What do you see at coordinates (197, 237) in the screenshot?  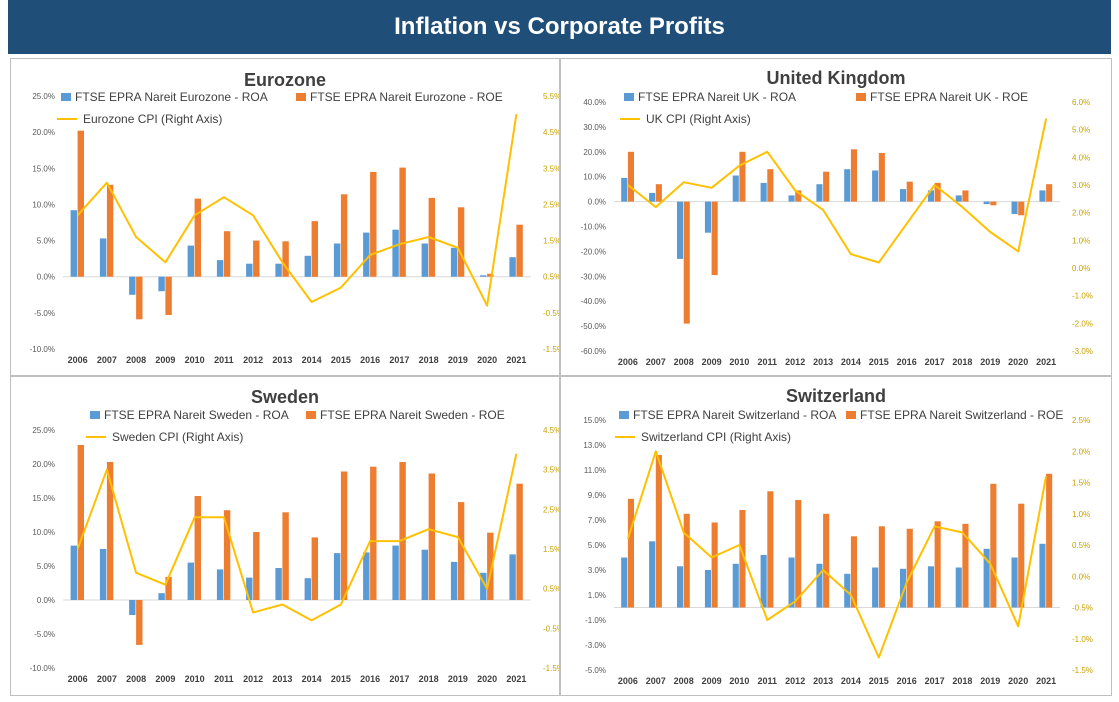 I see `roe-bar-2010` at bounding box center [197, 237].